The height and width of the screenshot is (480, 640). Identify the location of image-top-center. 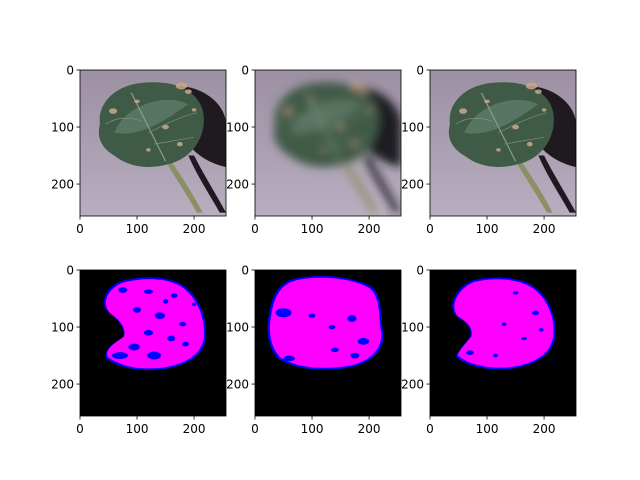
(328, 143).